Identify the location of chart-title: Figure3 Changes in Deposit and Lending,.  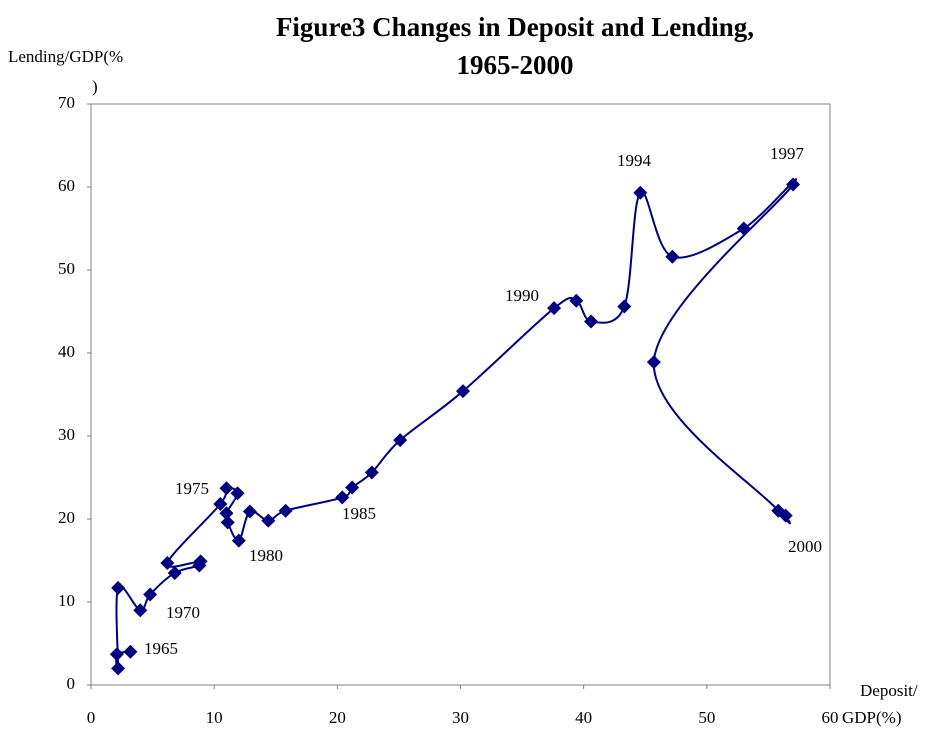
(515, 27).